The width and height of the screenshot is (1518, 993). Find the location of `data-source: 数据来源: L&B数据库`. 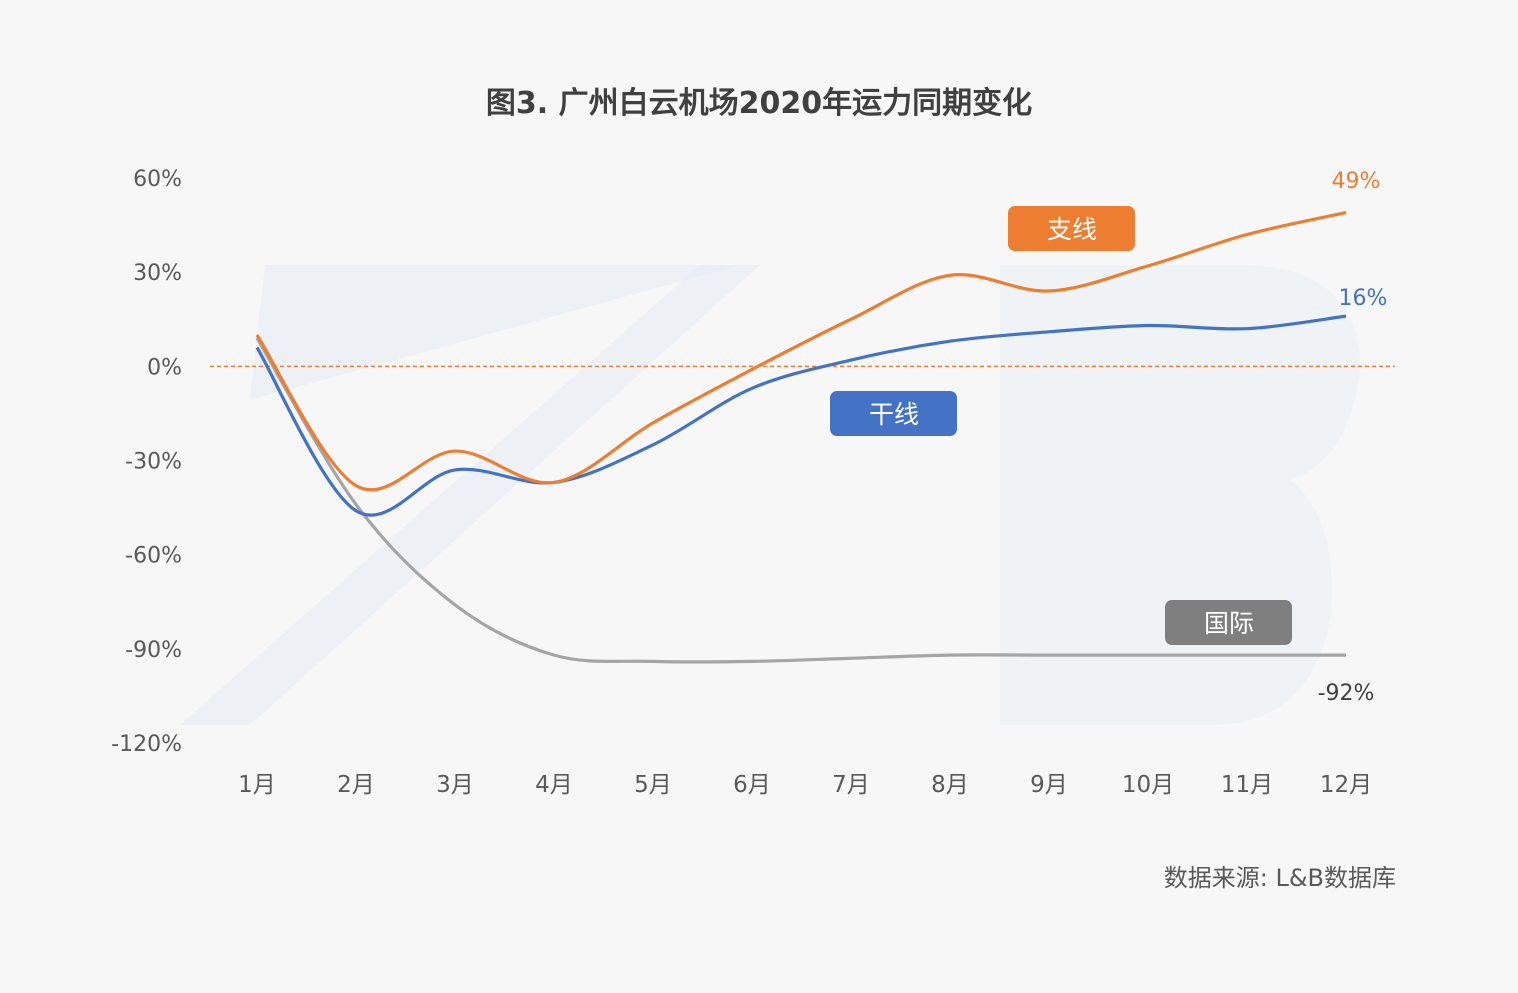

data-source: 数据来源: L&B数据库 is located at coordinates (1279, 878).